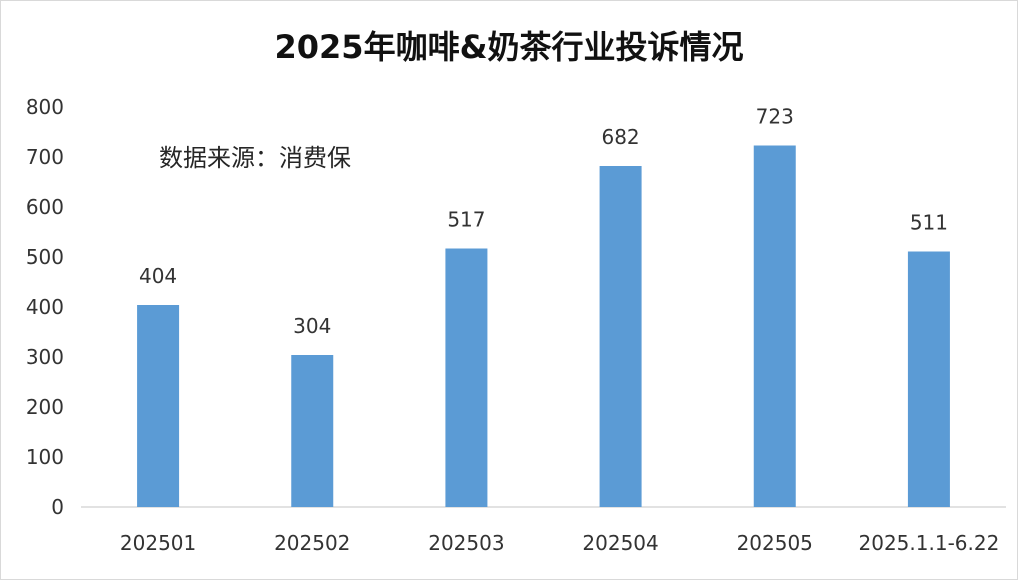  Describe the element at coordinates (57, 507) in the screenshot. I see `y-tick-label: 0` at that location.